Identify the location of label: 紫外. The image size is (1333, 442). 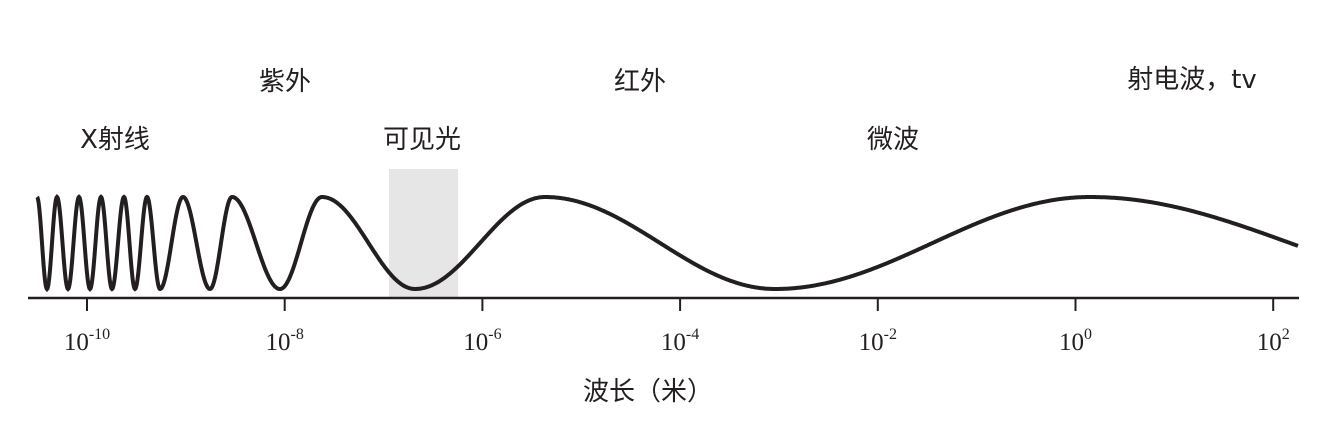
(285, 82).